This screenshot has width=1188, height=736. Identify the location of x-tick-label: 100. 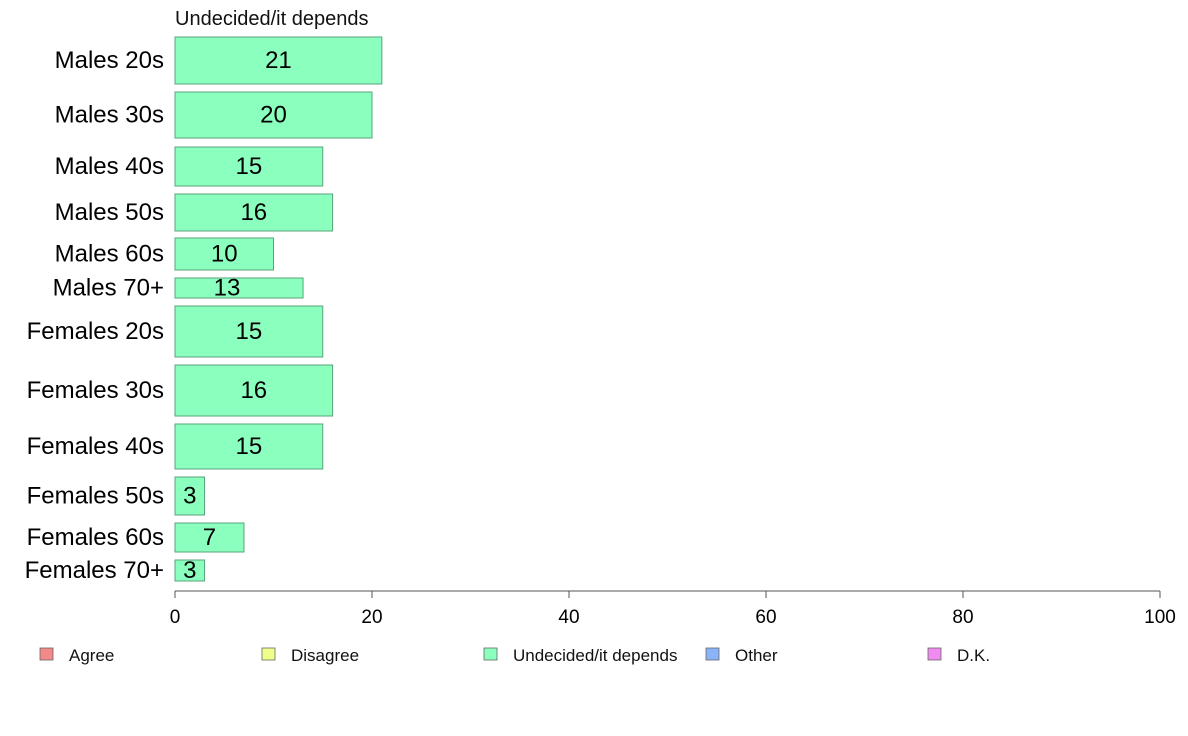
(1160, 617).